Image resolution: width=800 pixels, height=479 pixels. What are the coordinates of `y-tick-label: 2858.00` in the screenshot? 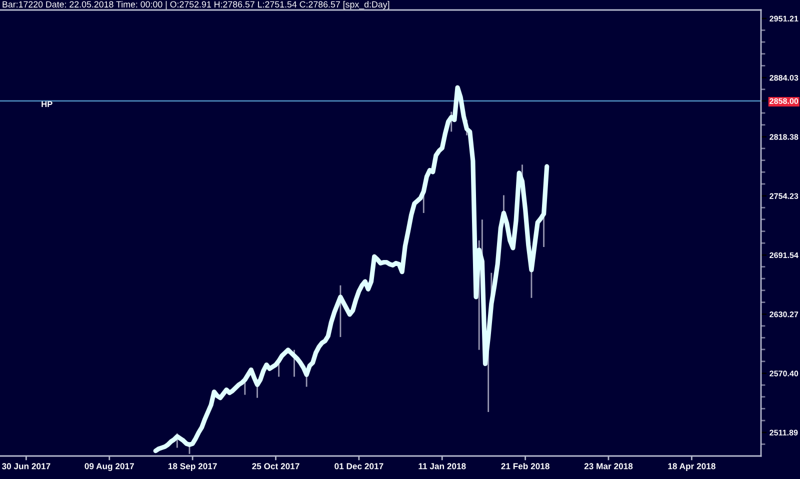 It's located at (784, 101).